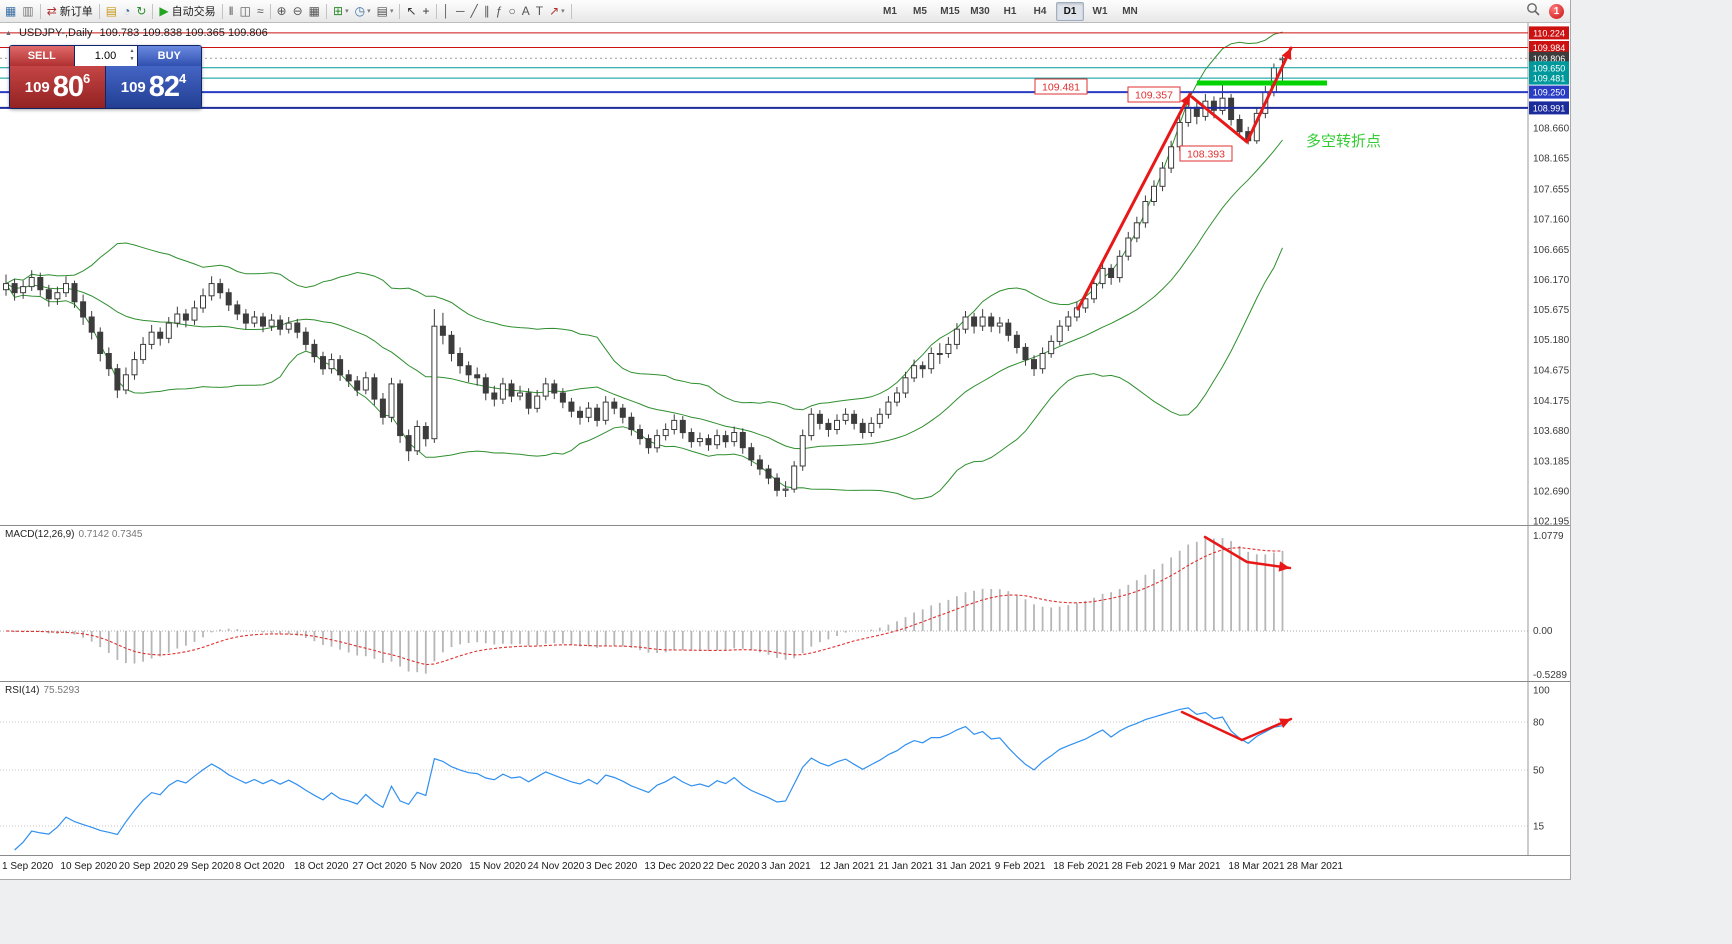  I want to click on buy-price: 109 82 4, so click(153, 87).